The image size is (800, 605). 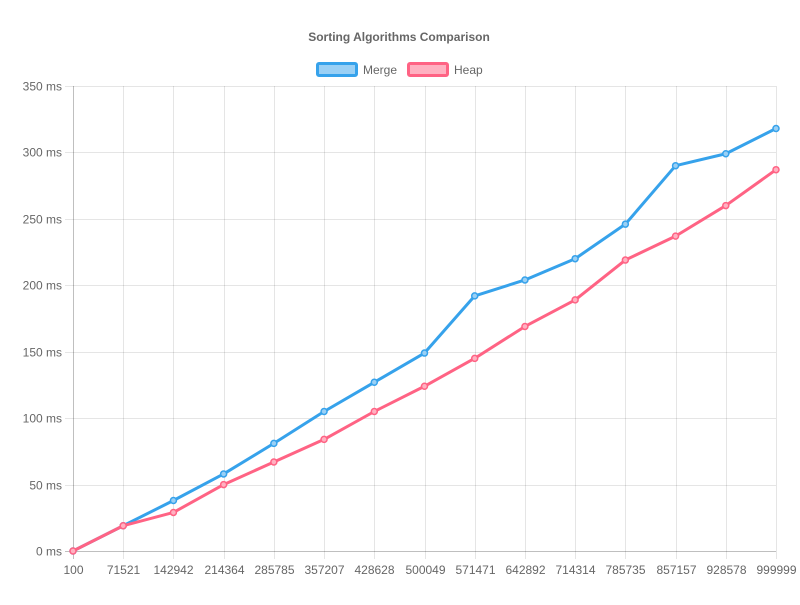 I want to click on y-tick-label: 300 ms, so click(x=42, y=153).